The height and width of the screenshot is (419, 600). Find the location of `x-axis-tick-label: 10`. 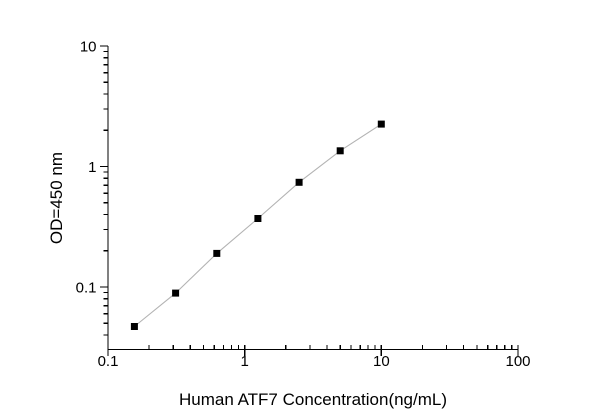

x-axis-tick-label: 10 is located at coordinates (381, 361).